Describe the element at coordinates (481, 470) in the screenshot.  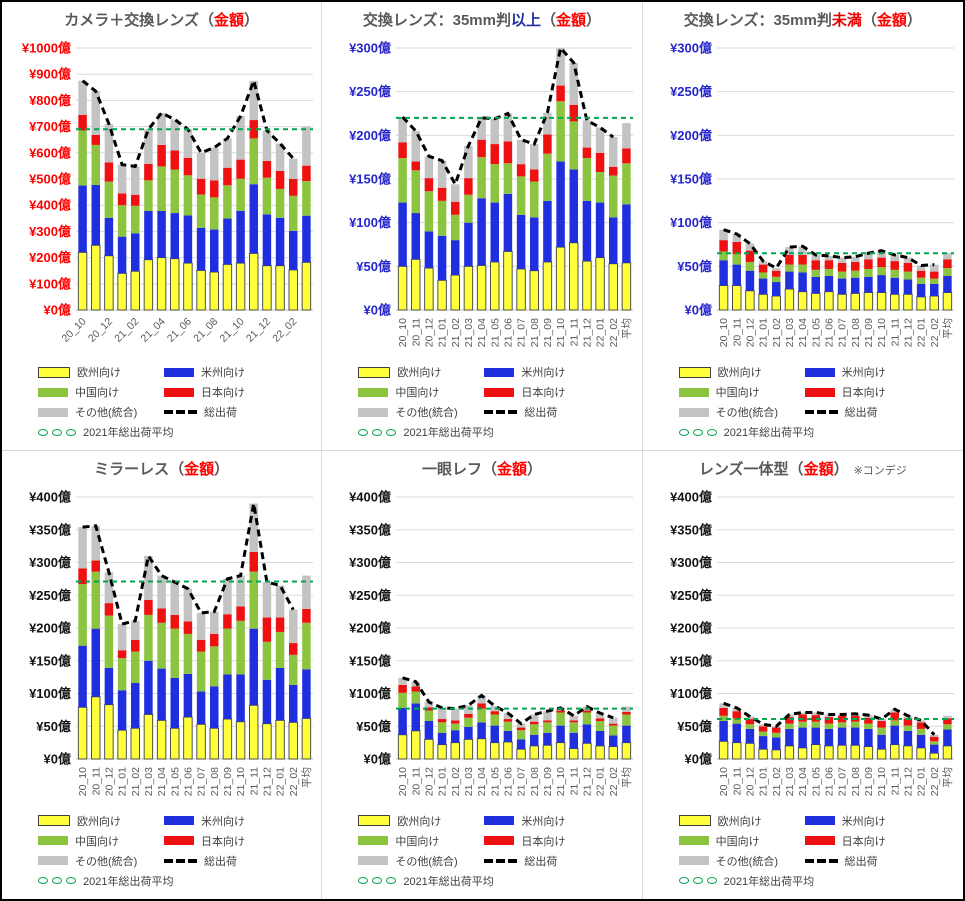
I see `chart-title: 一眼レフ（金額）` at that location.